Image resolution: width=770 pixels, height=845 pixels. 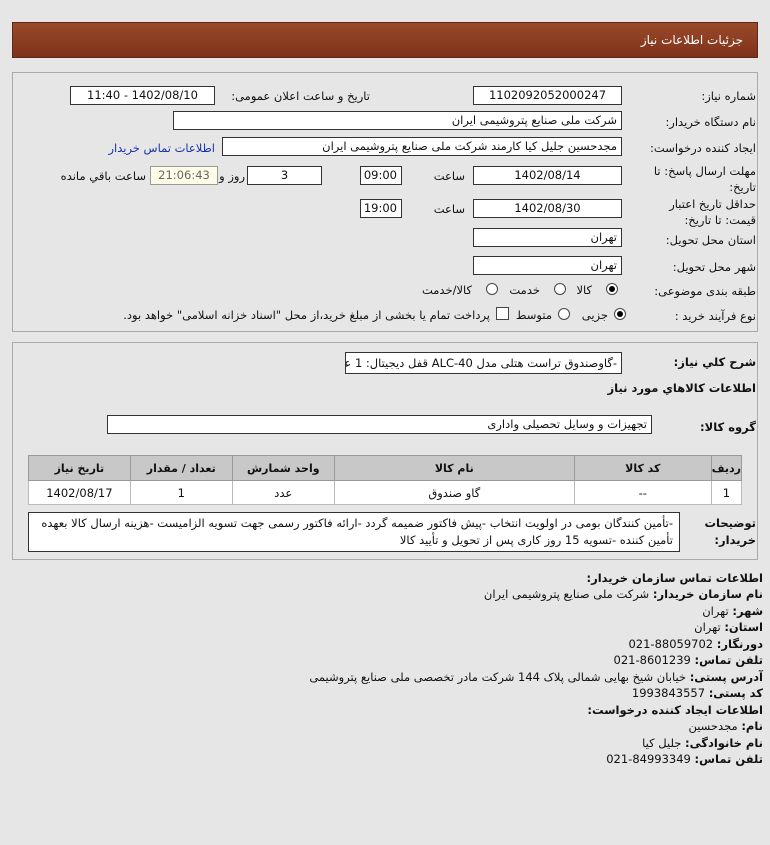 I want to click on deadline-time-label: ساعت, so click(x=449, y=176).